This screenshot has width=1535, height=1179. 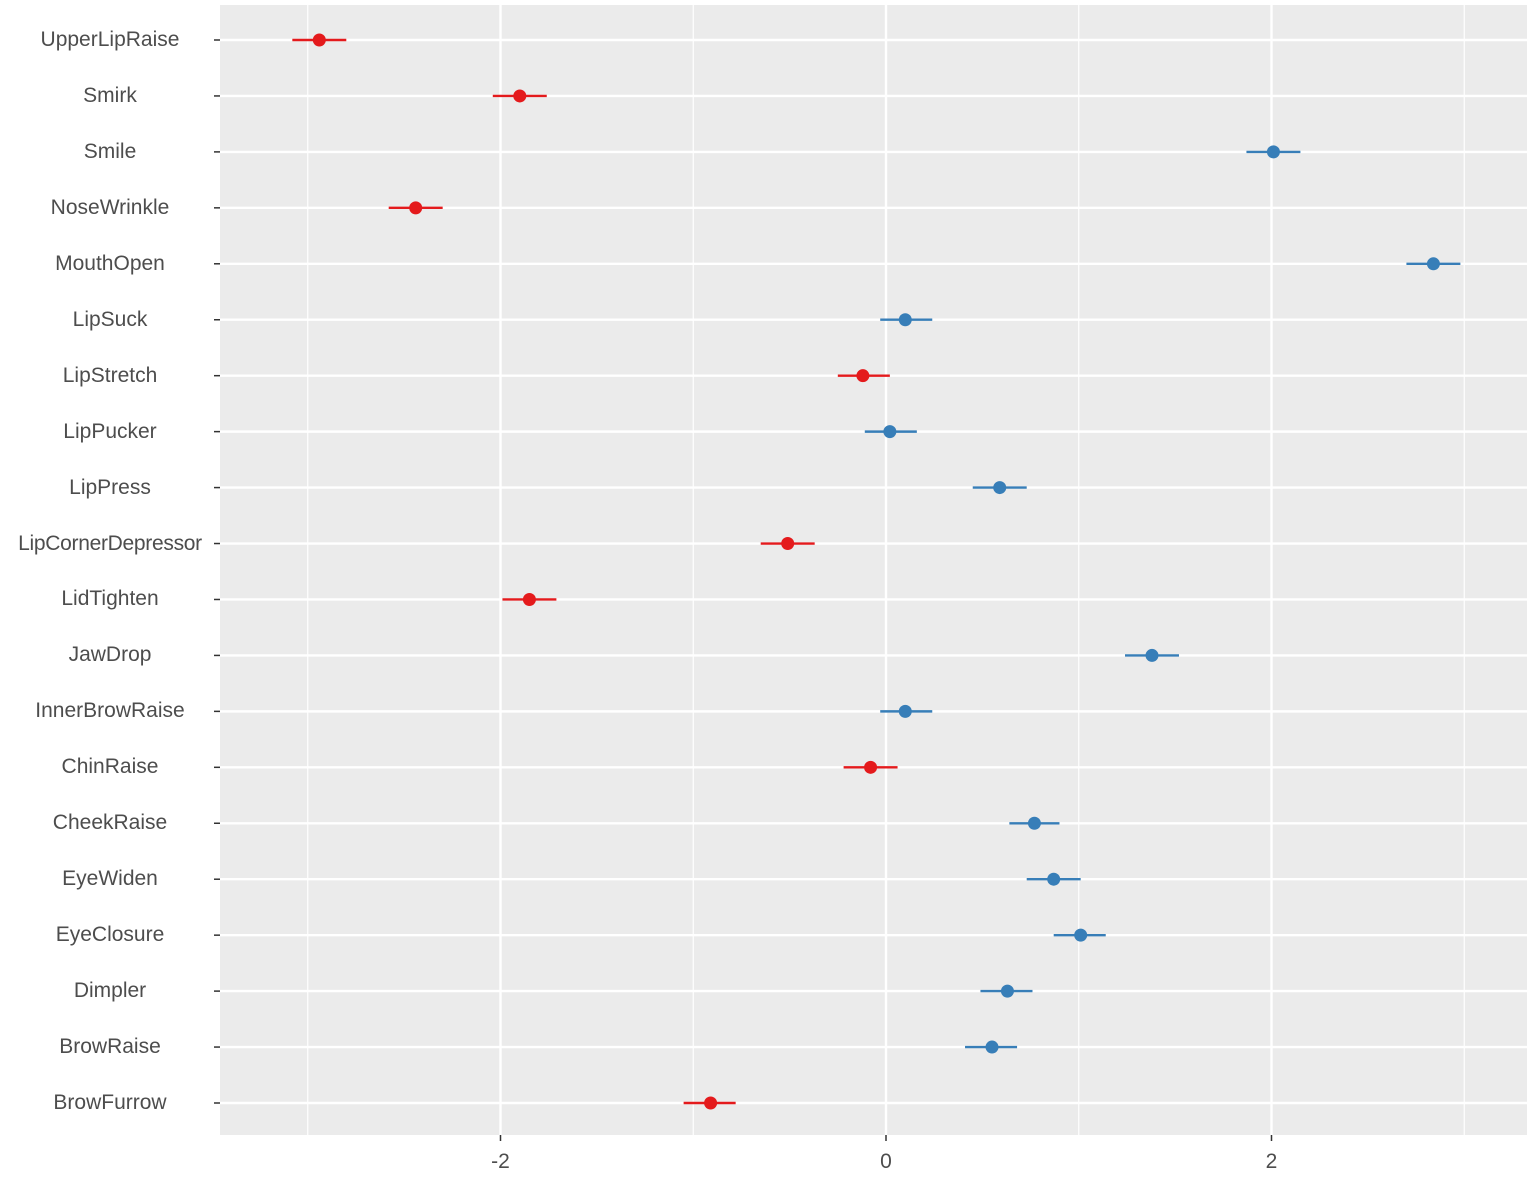 What do you see at coordinates (886, 1138) in the screenshot?
I see `x-axis-ticks` at bounding box center [886, 1138].